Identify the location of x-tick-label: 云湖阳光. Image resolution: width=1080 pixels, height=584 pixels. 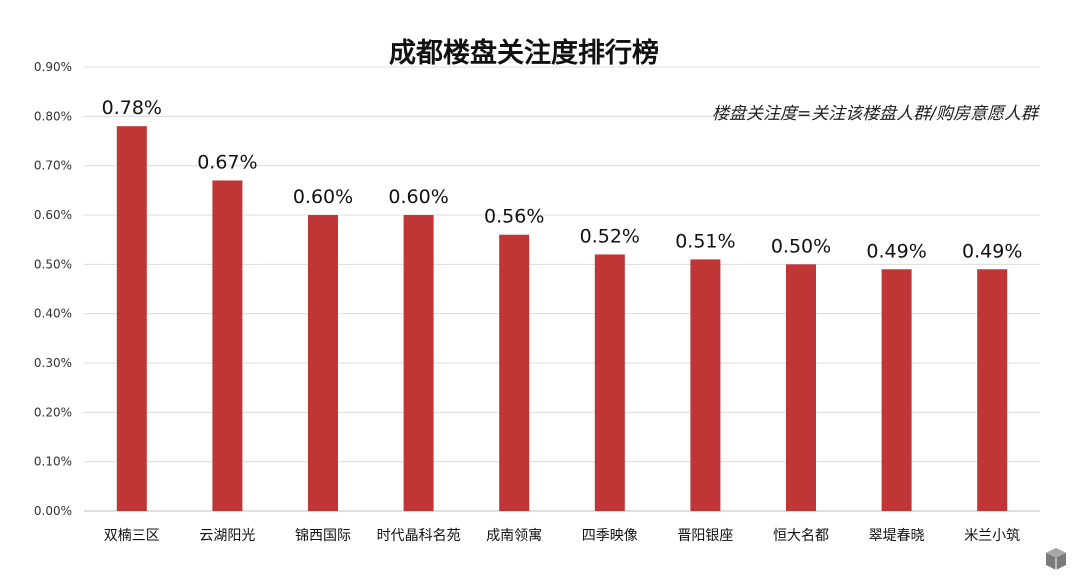
(227, 536).